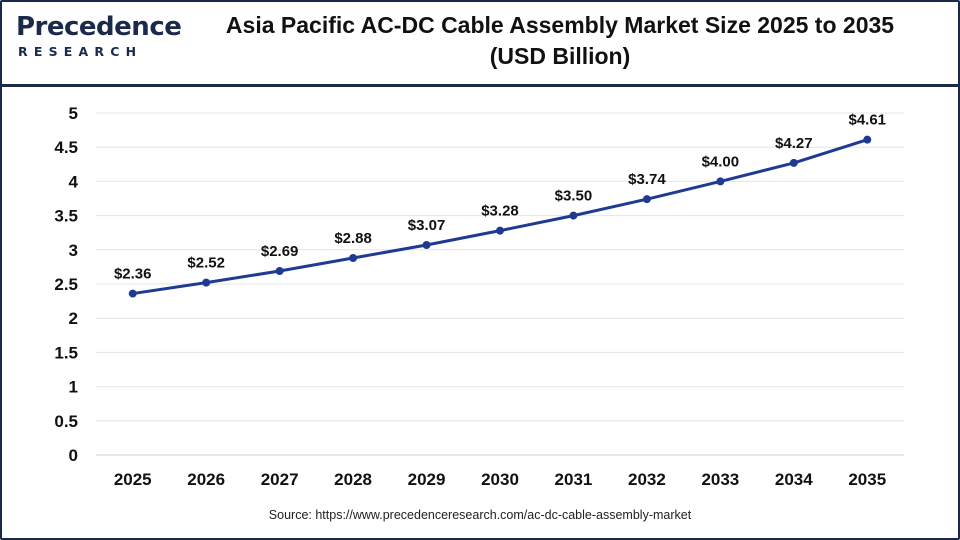 The height and width of the screenshot is (540, 960). I want to click on data-label: $4.61, so click(867, 120).